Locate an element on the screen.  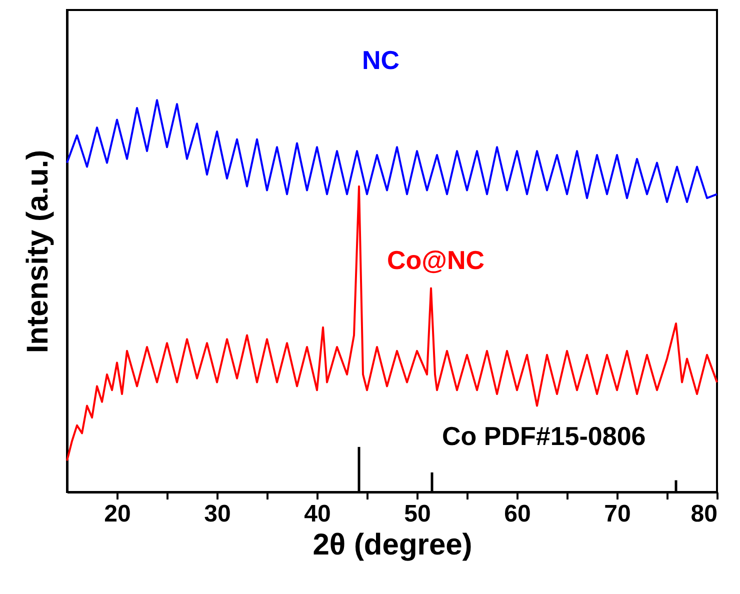
series-label: Co PDF#15-0806 is located at coordinates (544, 436).